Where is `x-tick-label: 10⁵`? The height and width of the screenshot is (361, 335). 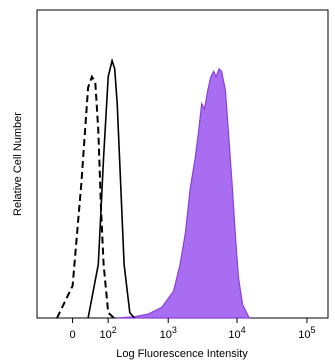 x-tick-label: 10⁵ is located at coordinates (306, 333).